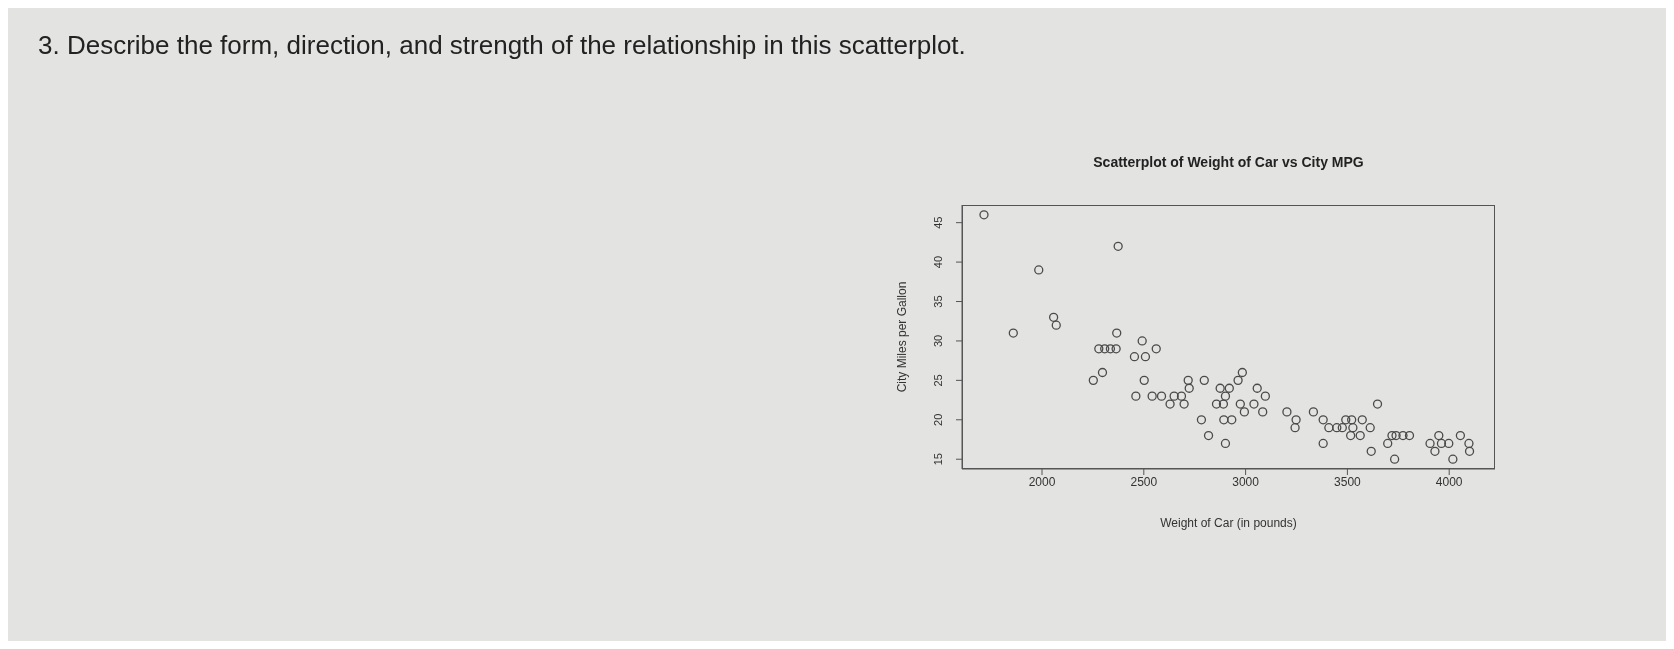 This screenshot has width=1674, height=649. I want to click on y-tick-label: 25, so click(938, 380).